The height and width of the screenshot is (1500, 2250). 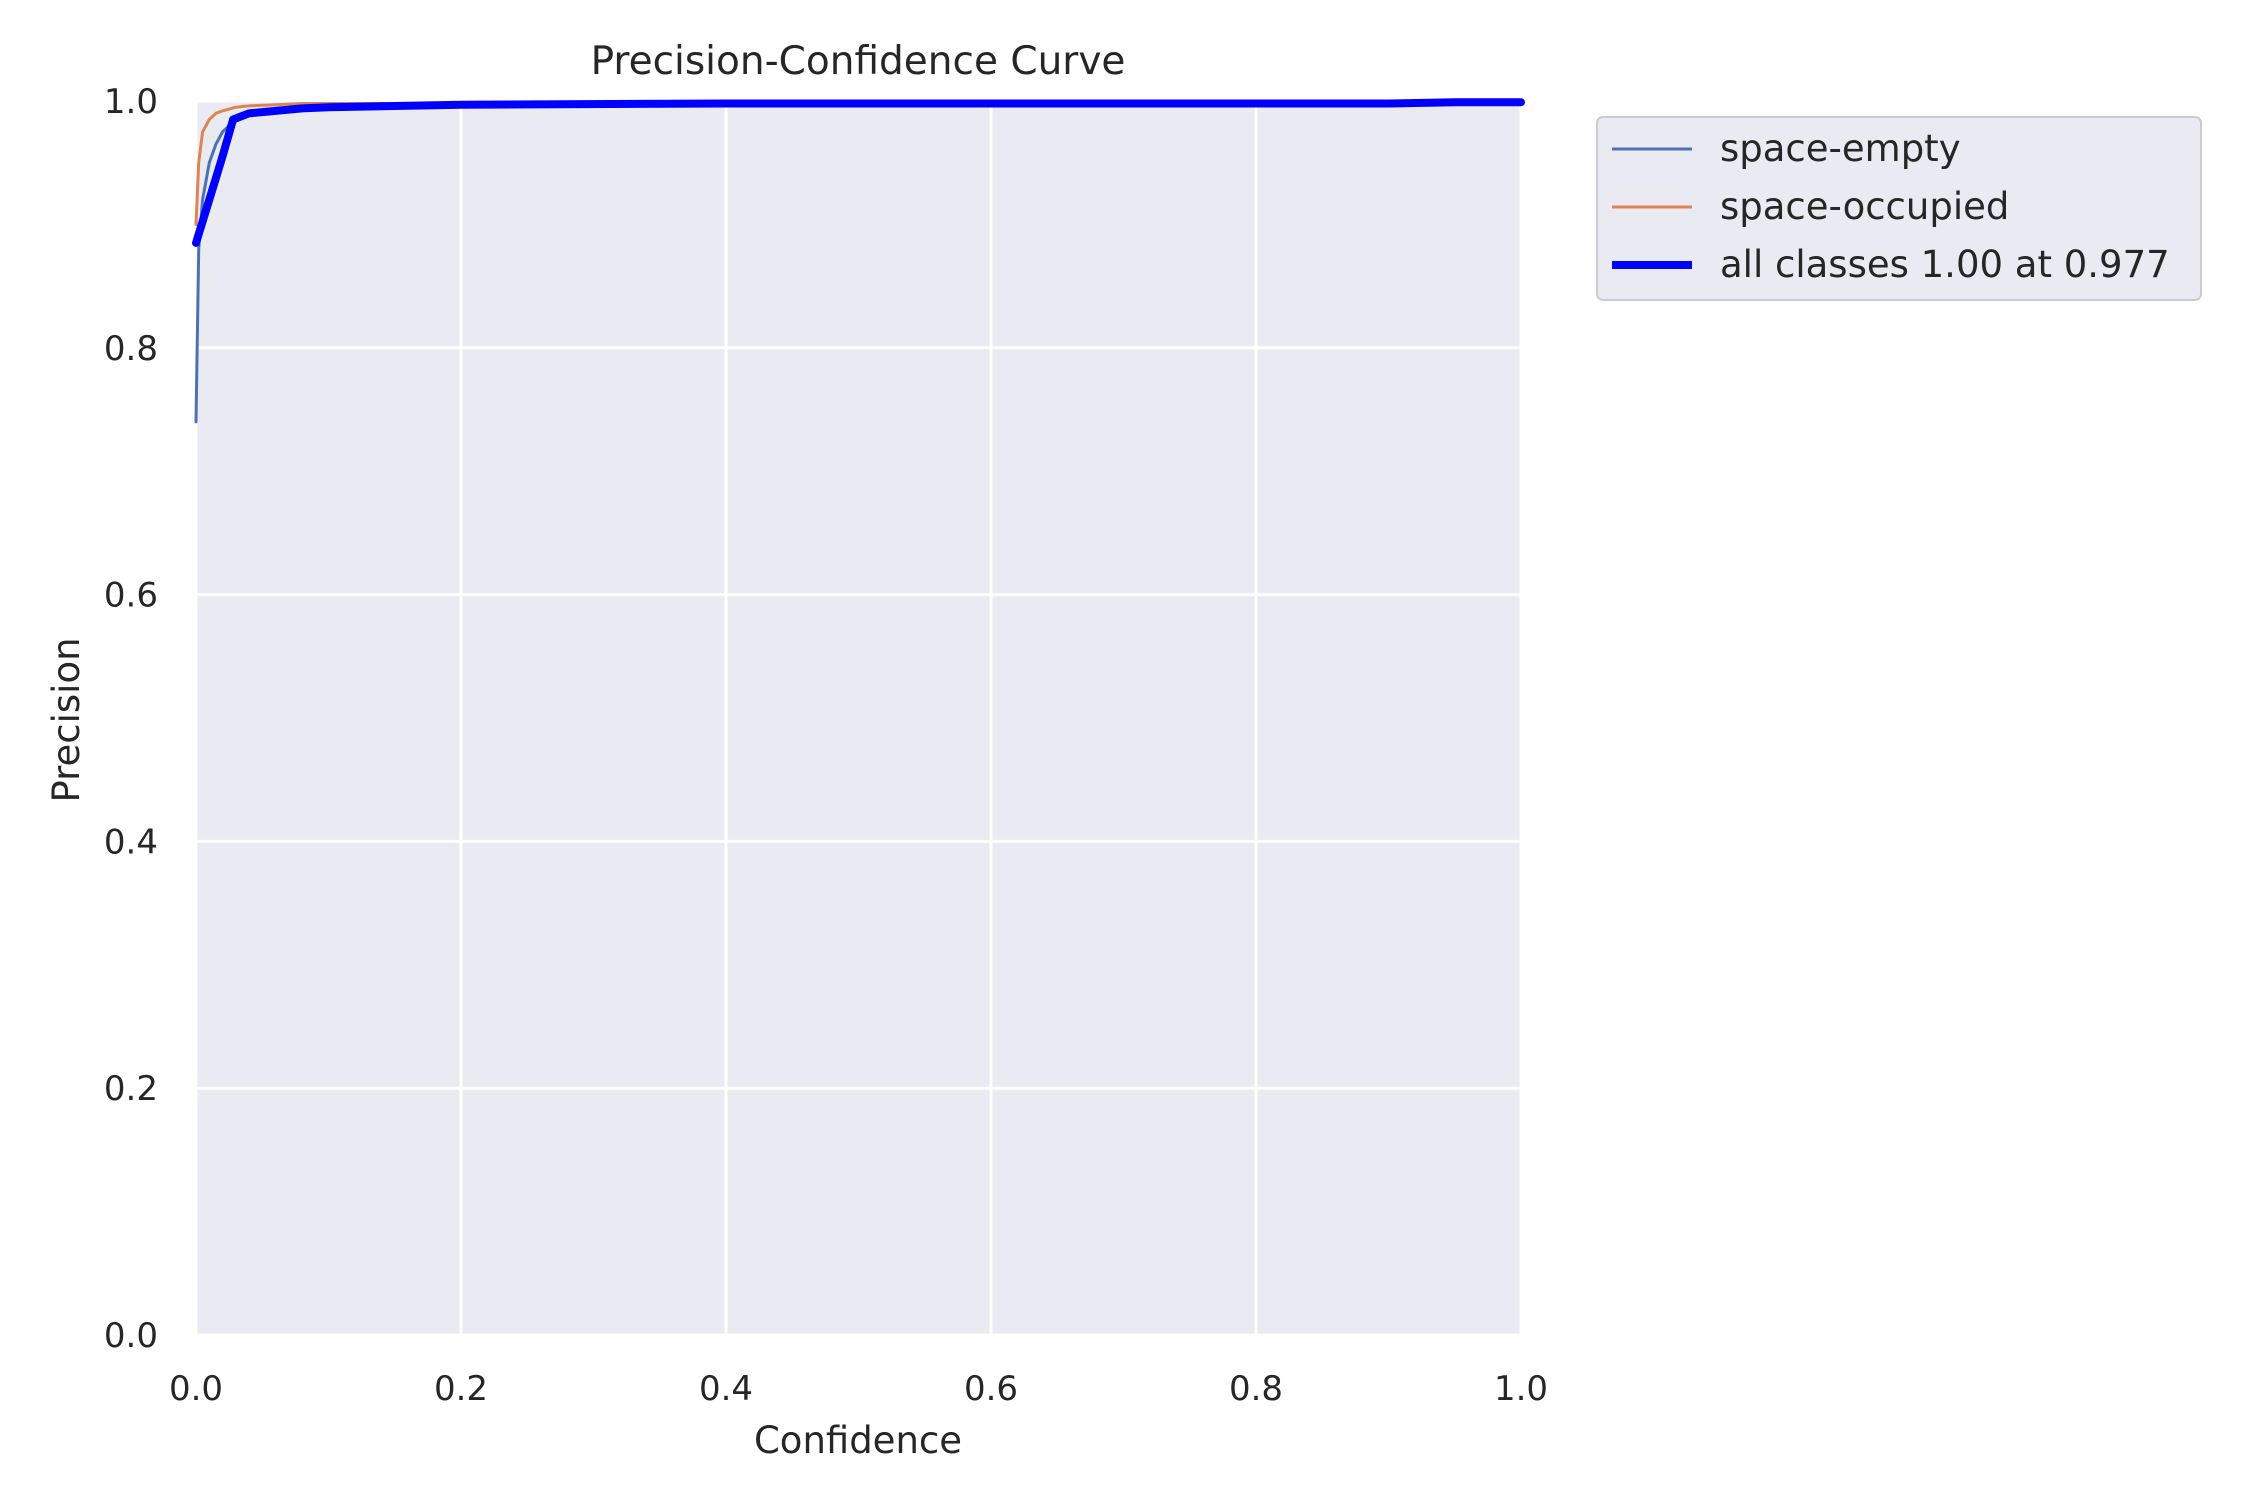 What do you see at coordinates (858, 1440) in the screenshot?
I see `x-axis-title: Confidence` at bounding box center [858, 1440].